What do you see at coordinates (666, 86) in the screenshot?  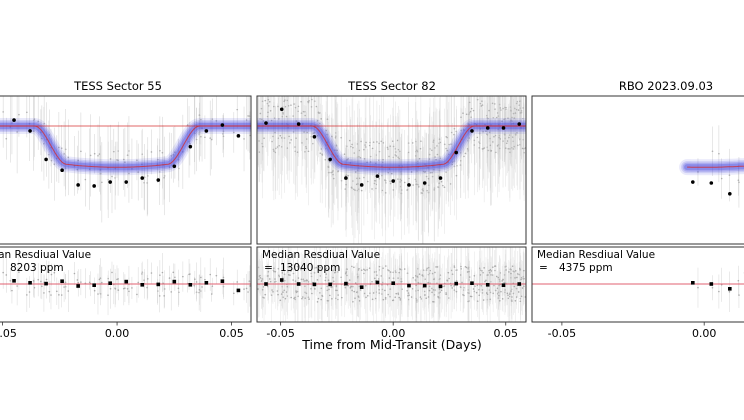 I see `panel-title: RBO 2023.09.03` at bounding box center [666, 86].